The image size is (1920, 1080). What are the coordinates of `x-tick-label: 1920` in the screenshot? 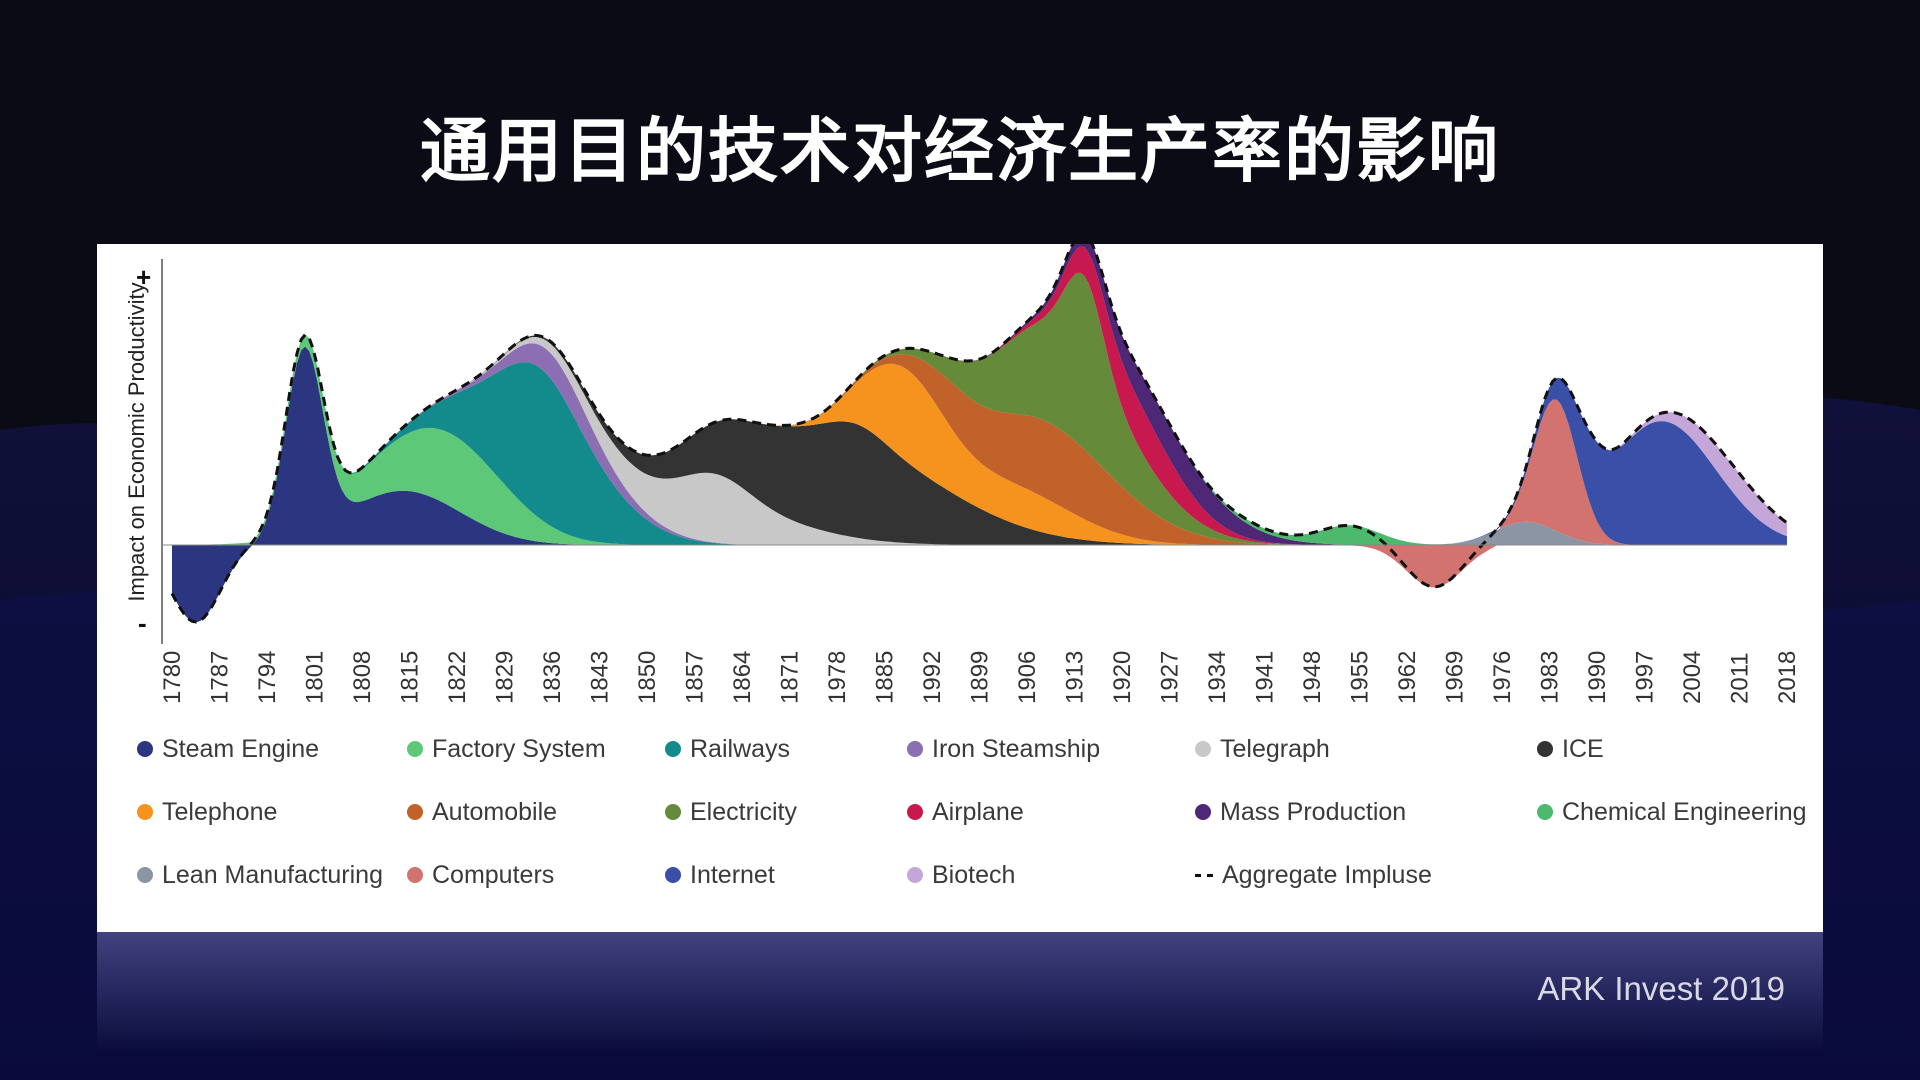 It's located at (1122, 677).